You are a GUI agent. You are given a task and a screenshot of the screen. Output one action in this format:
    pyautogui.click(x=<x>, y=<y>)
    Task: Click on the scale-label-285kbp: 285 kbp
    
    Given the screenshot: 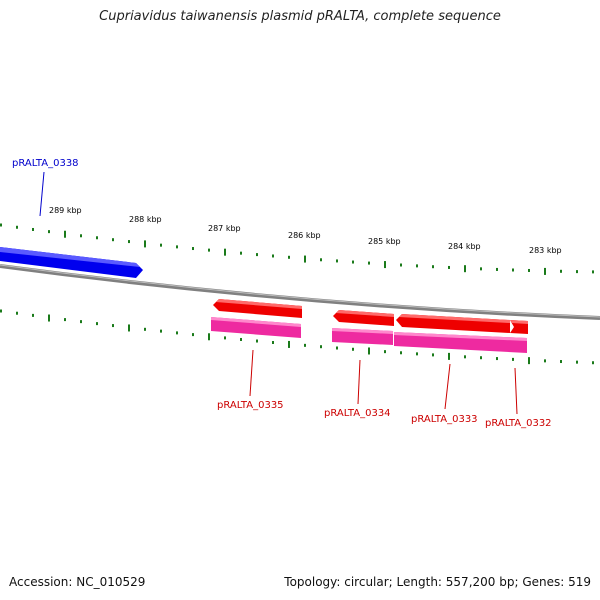 What is the action you would take?
    pyautogui.click(x=384, y=241)
    